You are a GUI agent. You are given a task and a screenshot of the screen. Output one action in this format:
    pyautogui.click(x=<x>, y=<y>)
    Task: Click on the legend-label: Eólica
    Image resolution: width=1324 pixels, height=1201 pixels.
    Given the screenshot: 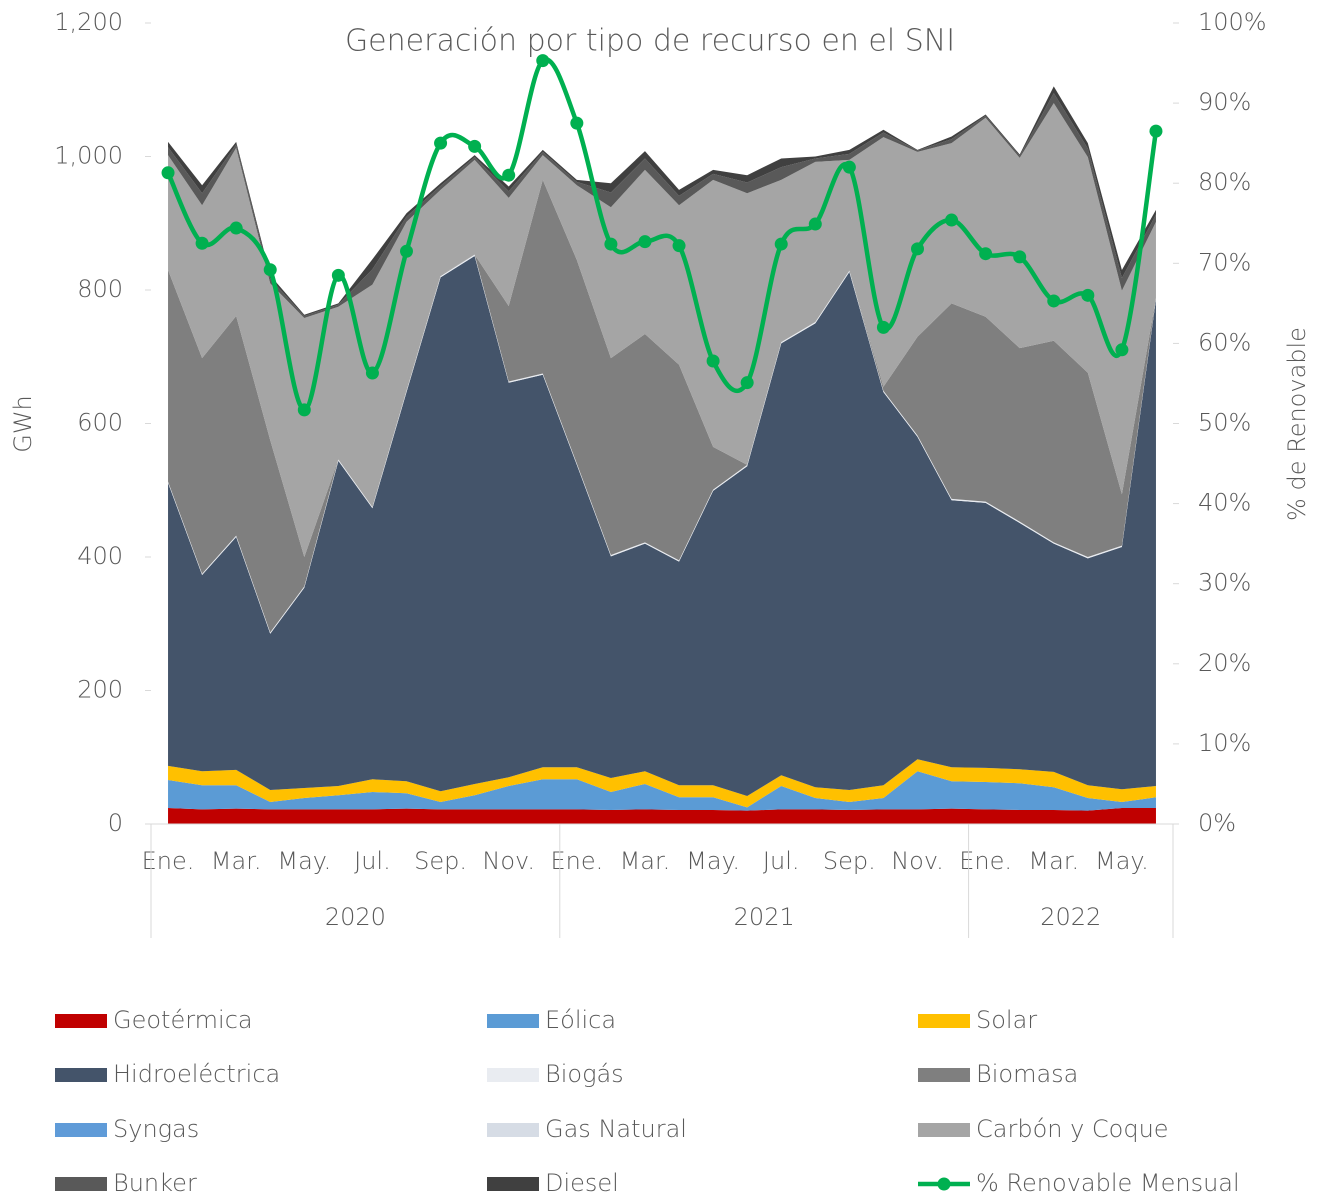 What is the action you would take?
    pyautogui.click(x=580, y=1020)
    